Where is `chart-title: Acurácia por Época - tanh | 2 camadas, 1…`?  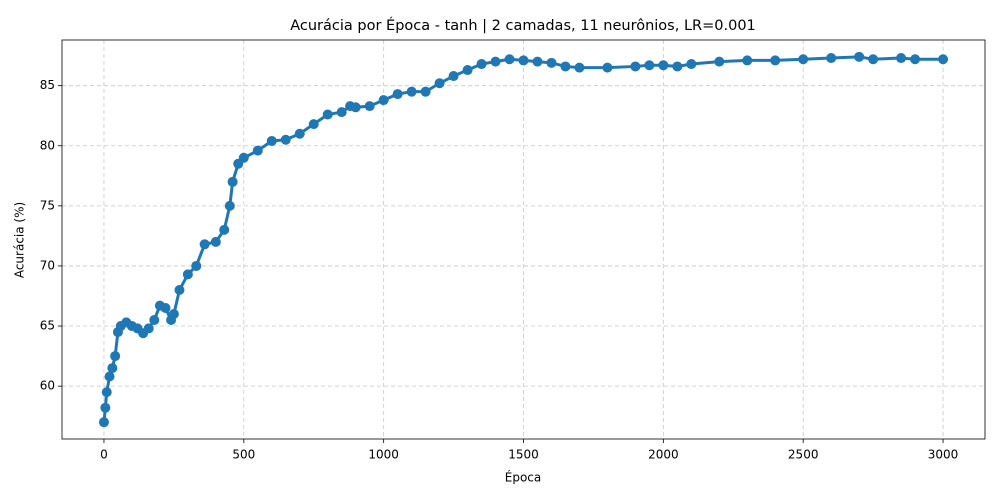
chart-title: Acurácia por Época - tanh | 2 camadas, 1… is located at coordinates (523, 25).